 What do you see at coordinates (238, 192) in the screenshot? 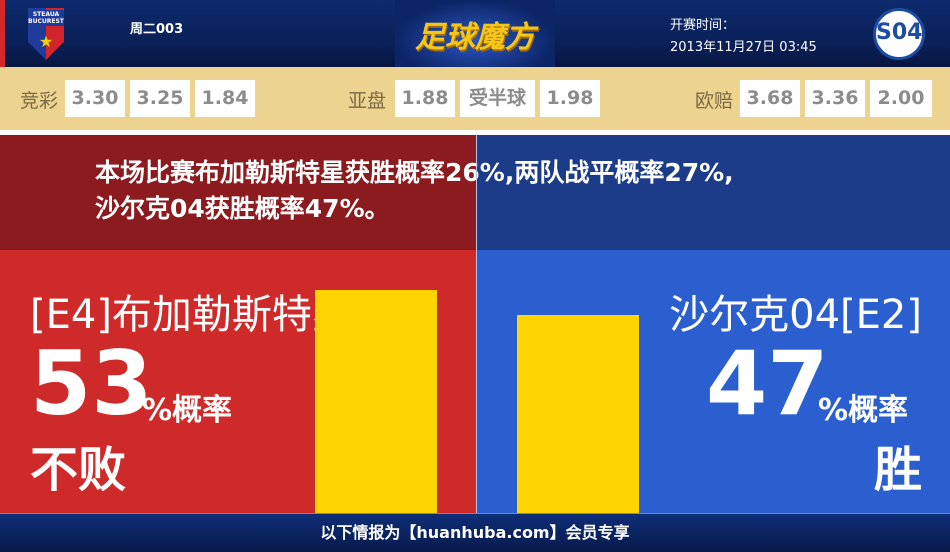
I see `message-bg-home` at bounding box center [238, 192].